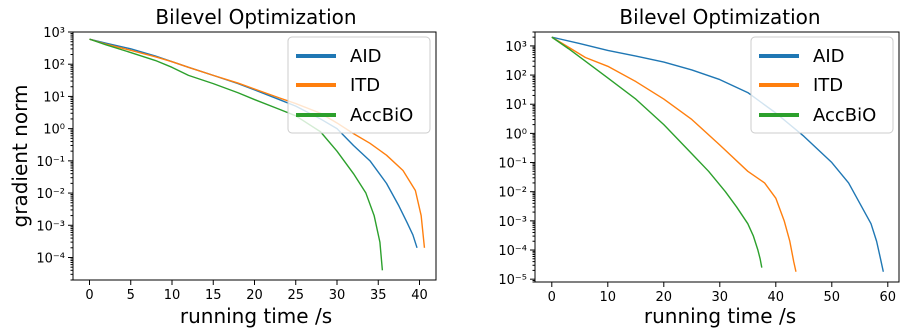 The height and width of the screenshot is (329, 900). I want to click on x-tick-label-left: 15, so click(213, 295).